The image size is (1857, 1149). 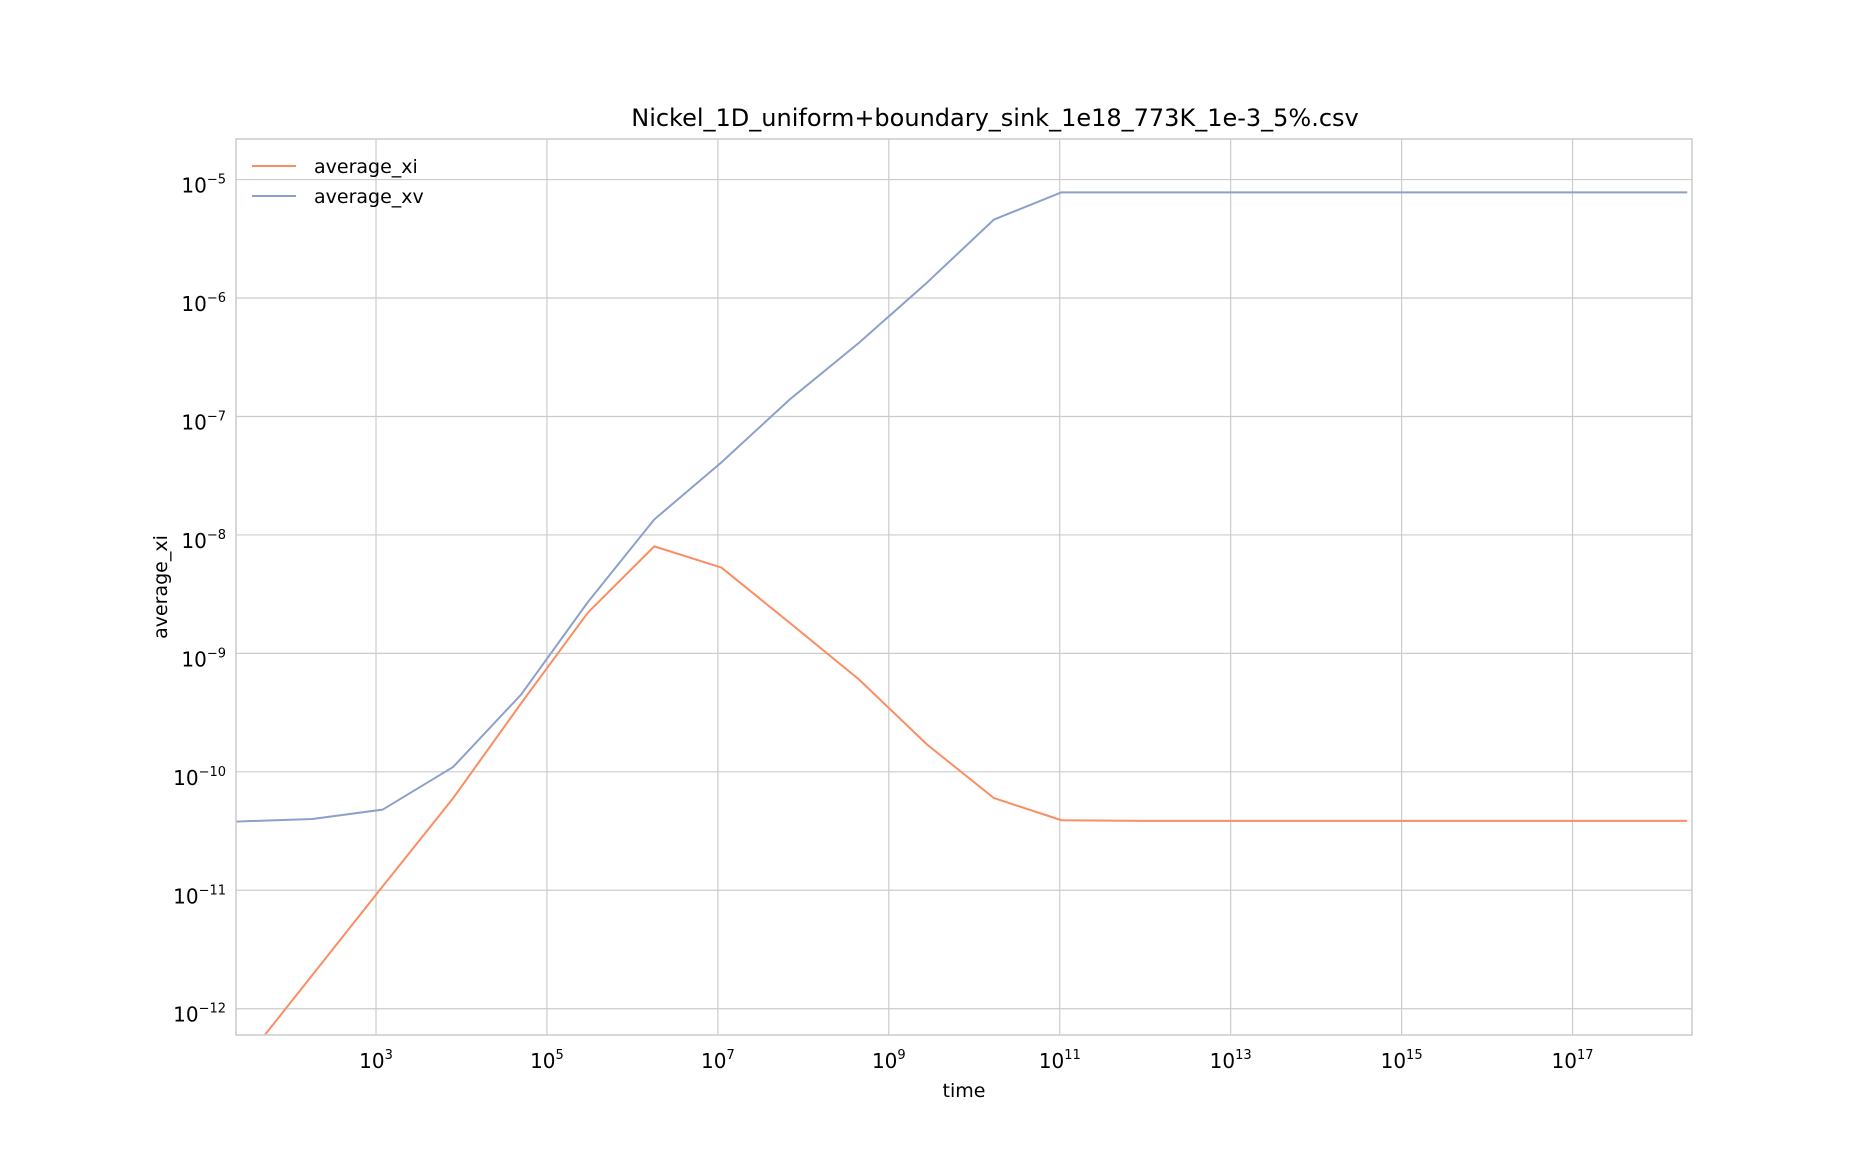 I want to click on x-tick-label: 10⁹, so click(x=889, y=1060).